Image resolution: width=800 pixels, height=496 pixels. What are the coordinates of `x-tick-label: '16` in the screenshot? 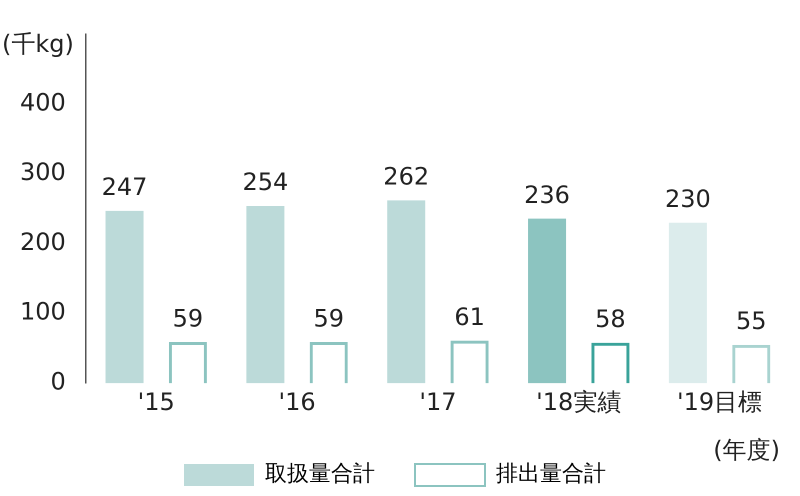 It's located at (297, 402).